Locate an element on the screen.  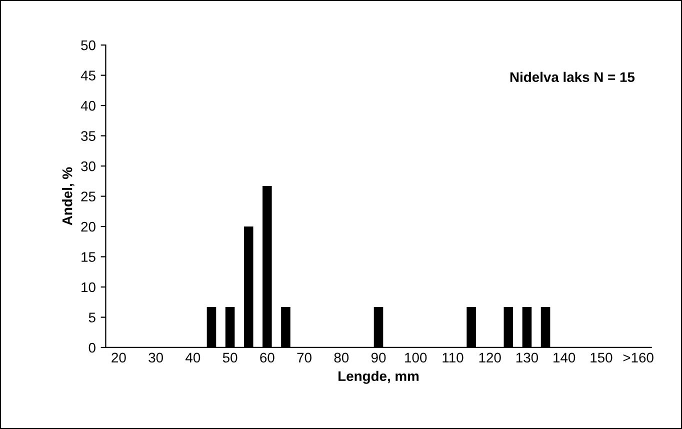
y-tick-label: 50 is located at coordinates (88, 45).